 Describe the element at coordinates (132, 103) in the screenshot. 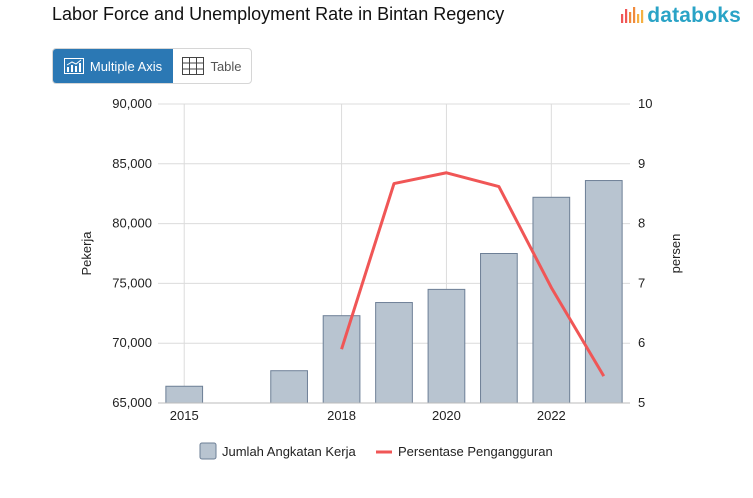

I see `y-left-tick-label: 90,000` at that location.